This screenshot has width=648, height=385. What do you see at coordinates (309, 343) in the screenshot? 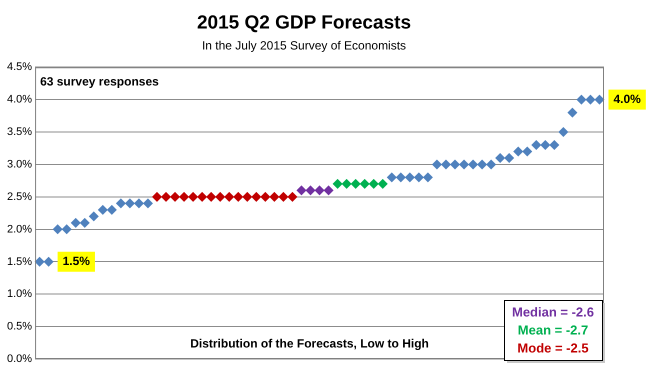
I see `annotation: Distribution of the Forecasts, Low to High` at bounding box center [309, 343].